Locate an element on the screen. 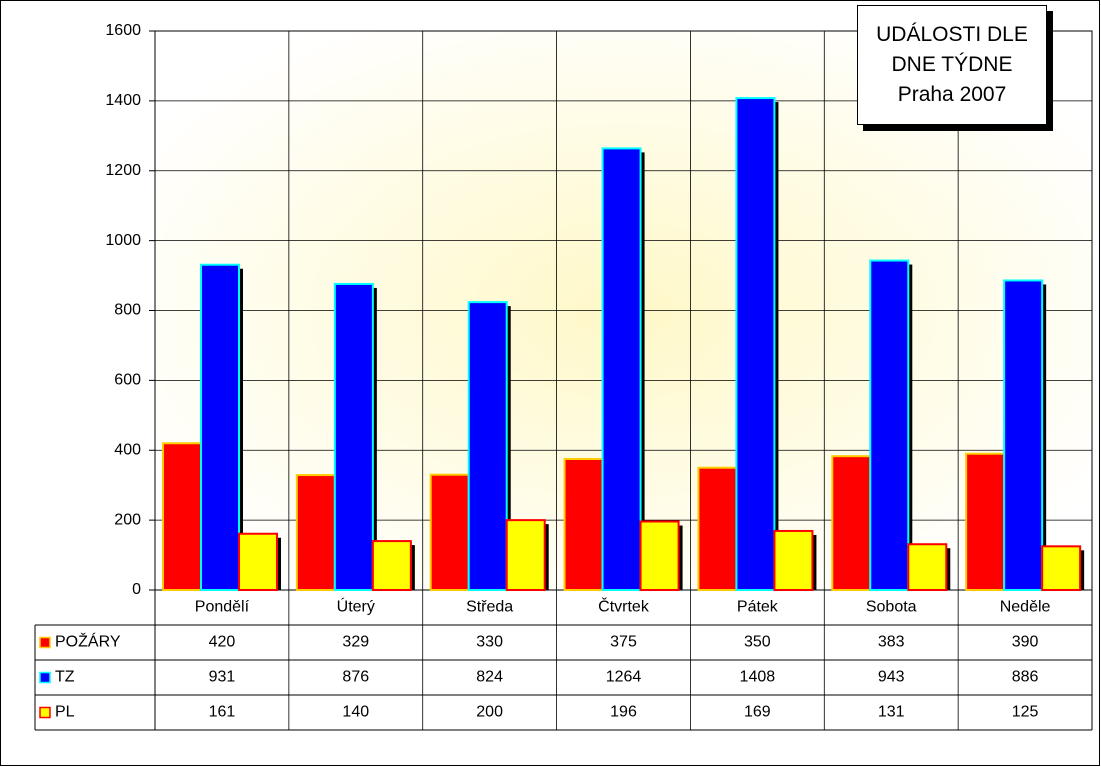 This screenshot has width=1101, height=767. table-value: 169 is located at coordinates (757, 712).